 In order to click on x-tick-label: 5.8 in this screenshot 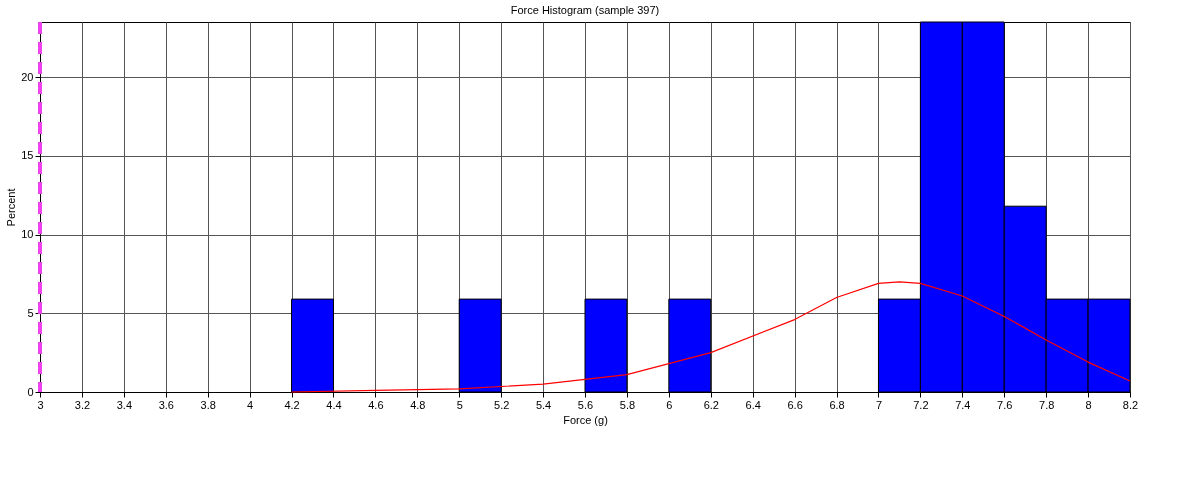, I will do `click(627, 404)`.